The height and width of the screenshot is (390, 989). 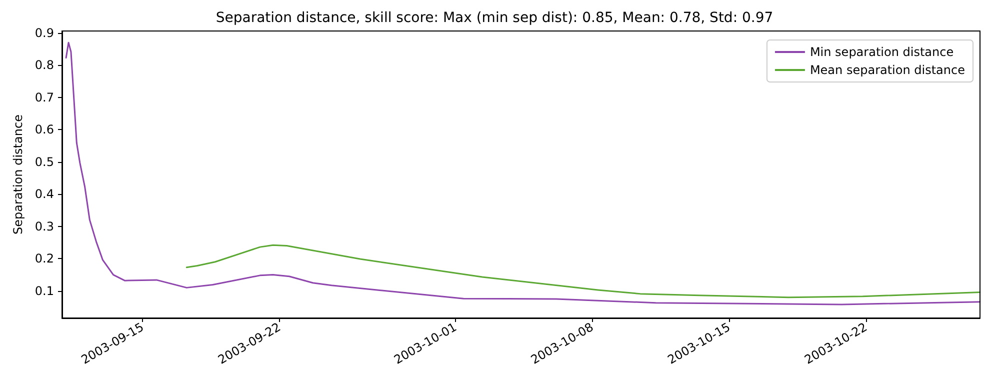 What do you see at coordinates (44, 33) in the screenshot?
I see `y-tick-label: 0.9` at bounding box center [44, 33].